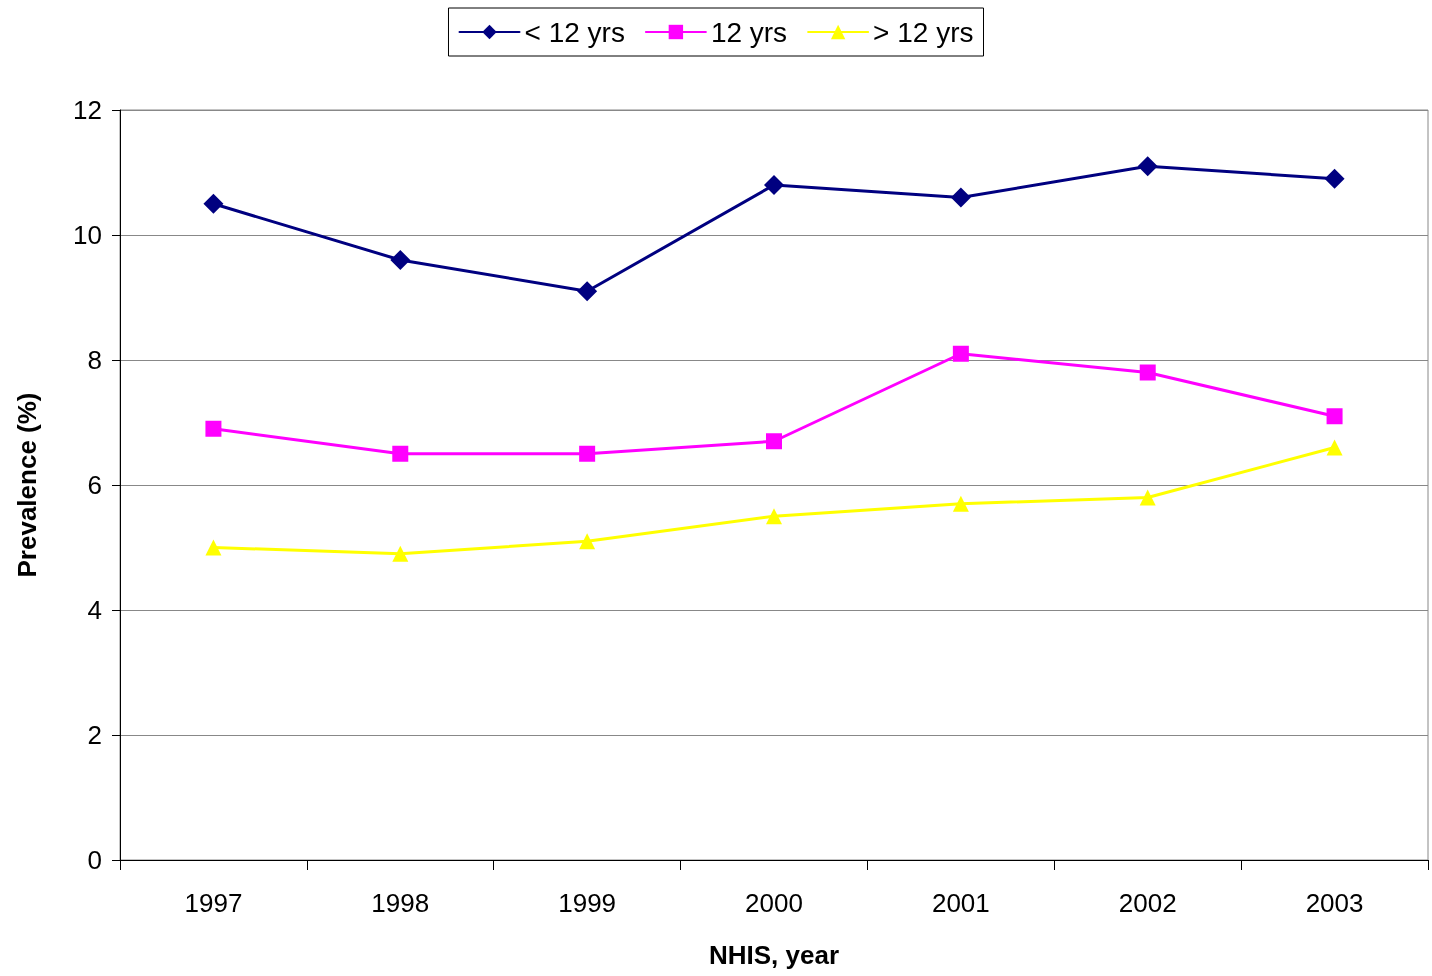 This screenshot has height=976, width=1432. Describe the element at coordinates (94, 735) in the screenshot. I see `y-tick-label: 2` at that location.